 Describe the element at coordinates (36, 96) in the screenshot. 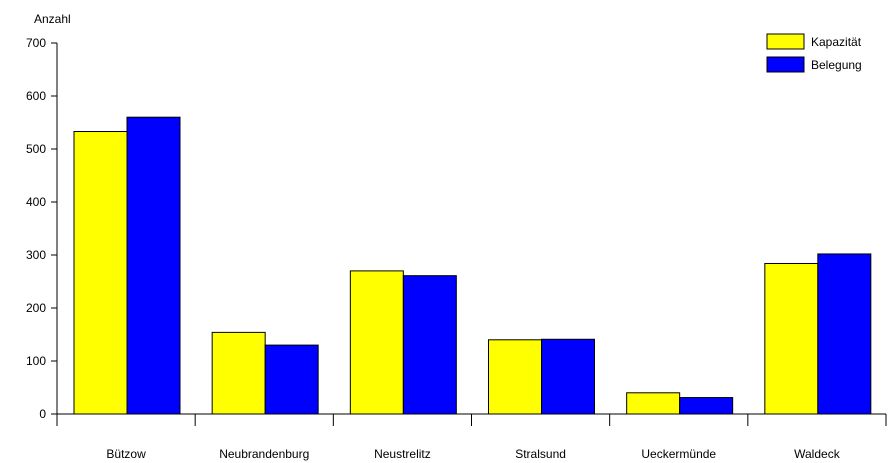

I see `y-tick-label: 600` at that location.